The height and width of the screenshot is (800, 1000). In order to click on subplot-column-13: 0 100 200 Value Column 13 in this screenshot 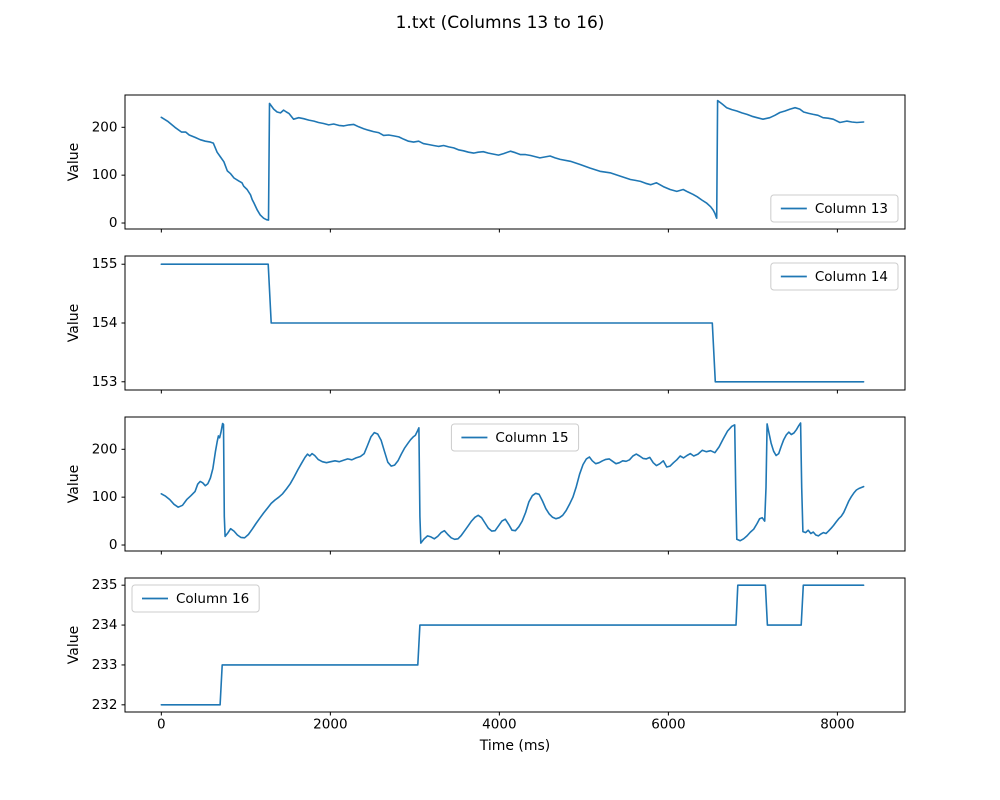, I will do `click(486, 163)`.